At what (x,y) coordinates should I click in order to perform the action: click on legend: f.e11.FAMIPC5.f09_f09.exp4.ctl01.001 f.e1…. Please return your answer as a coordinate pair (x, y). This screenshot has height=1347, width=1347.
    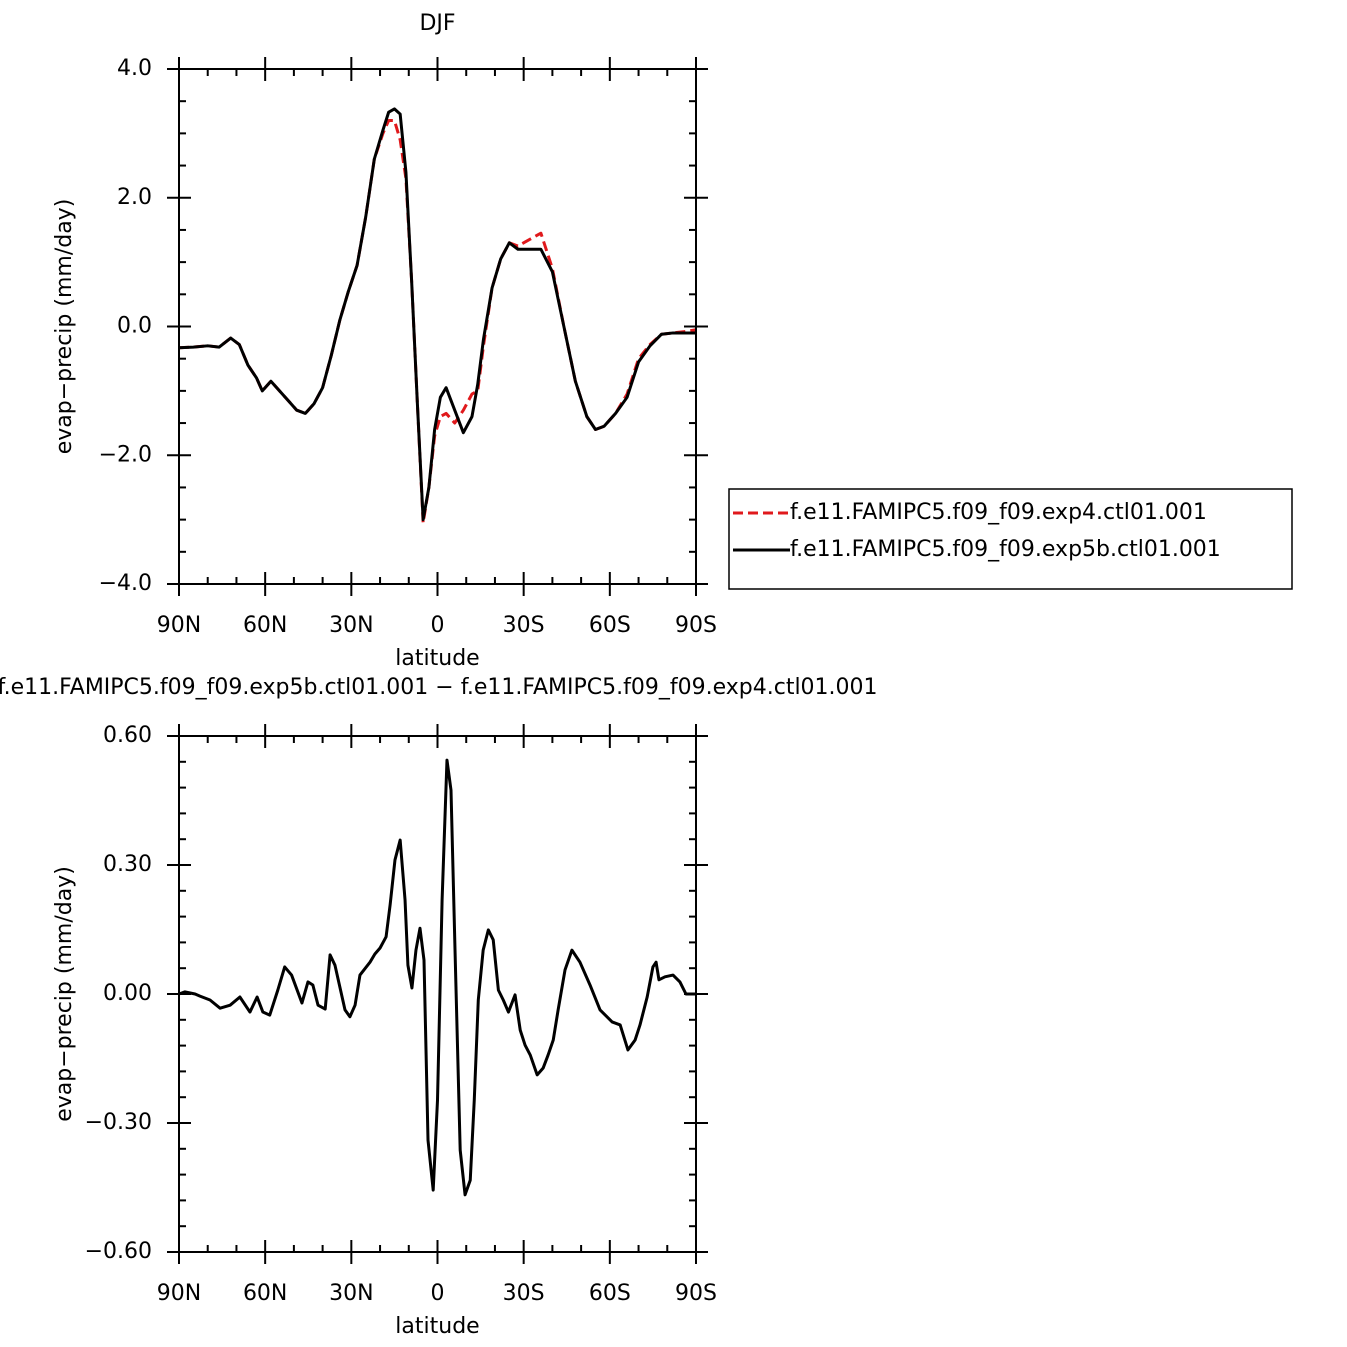
    Looking at the image, I should click on (1010, 539).